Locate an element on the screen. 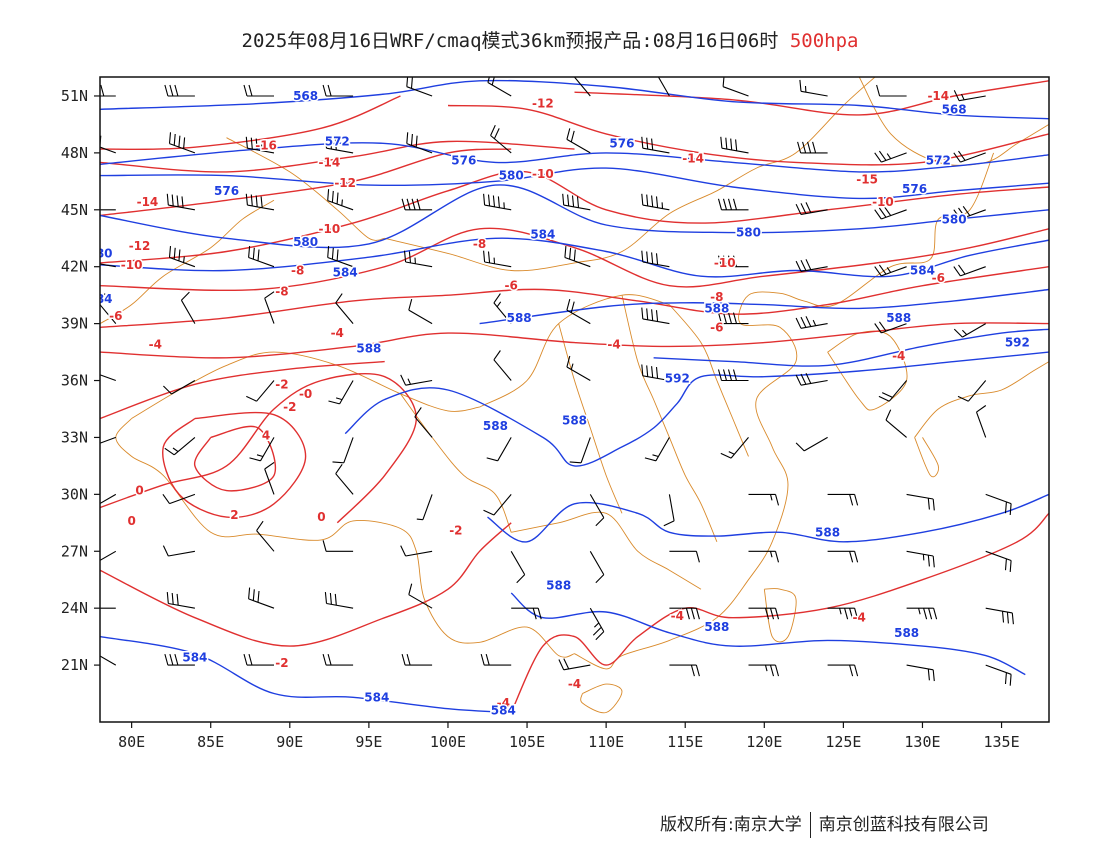 The width and height of the screenshot is (1100, 850). lon-tick-label: 125E is located at coordinates (843, 742).